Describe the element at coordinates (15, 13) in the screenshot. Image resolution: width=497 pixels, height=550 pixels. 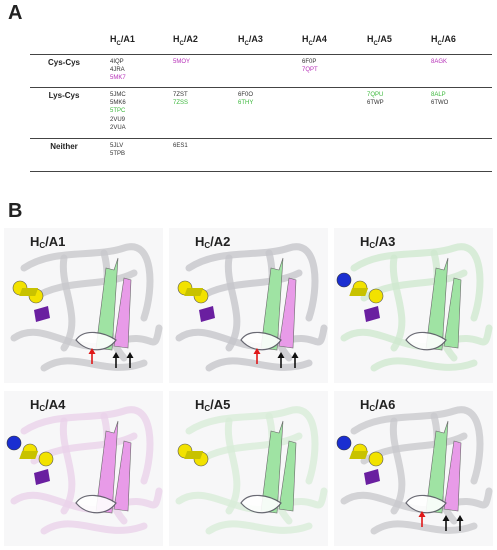
I see `panel-a-letter: A` at that location.